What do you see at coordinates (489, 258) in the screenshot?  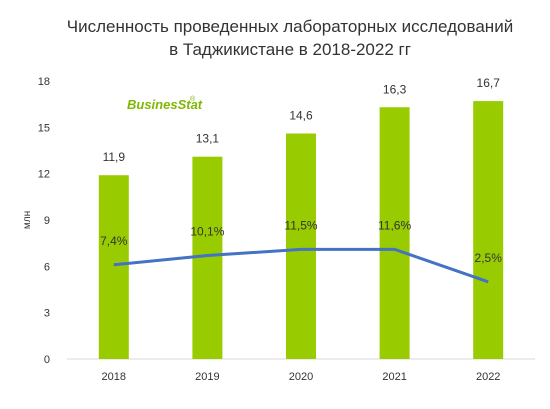 I see `growth-line-label: 2,5%` at bounding box center [489, 258].